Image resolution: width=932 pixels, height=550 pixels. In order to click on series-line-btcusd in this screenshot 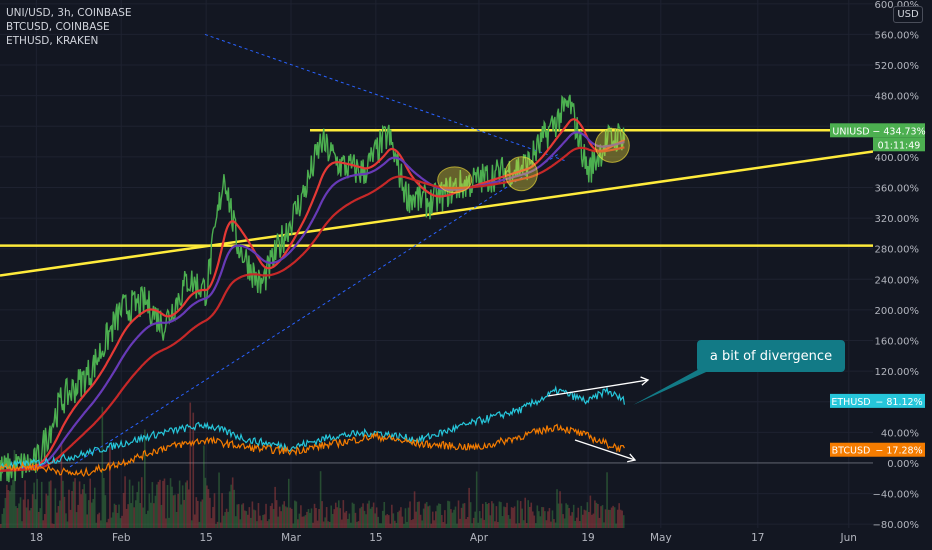, I will do `click(312, 450)`.